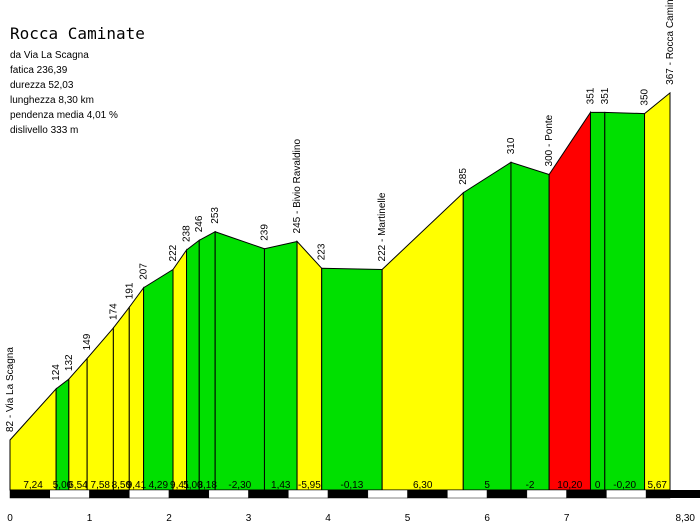 The height and width of the screenshot is (530, 700). Describe the element at coordinates (463, 176) in the screenshot. I see `point-altitude-label: 285` at that location.